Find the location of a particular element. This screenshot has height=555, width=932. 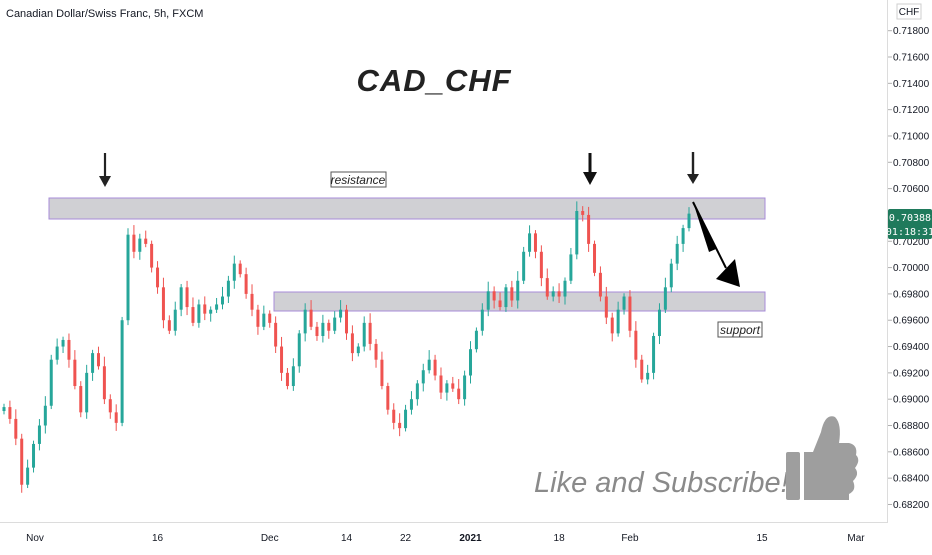

price-tick-label: 0.69200 is located at coordinates (911, 373).